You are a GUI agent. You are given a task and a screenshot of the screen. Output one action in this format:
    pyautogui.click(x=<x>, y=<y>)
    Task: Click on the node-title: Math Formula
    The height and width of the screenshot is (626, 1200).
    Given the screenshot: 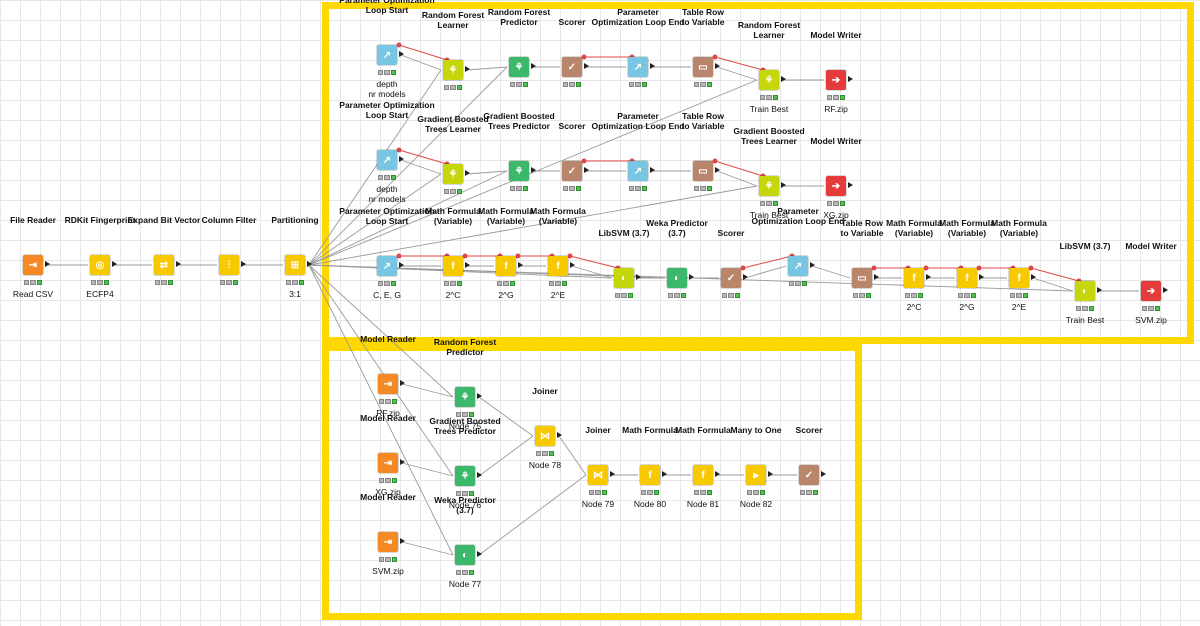 What is the action you would take?
    pyautogui.click(x=650, y=430)
    